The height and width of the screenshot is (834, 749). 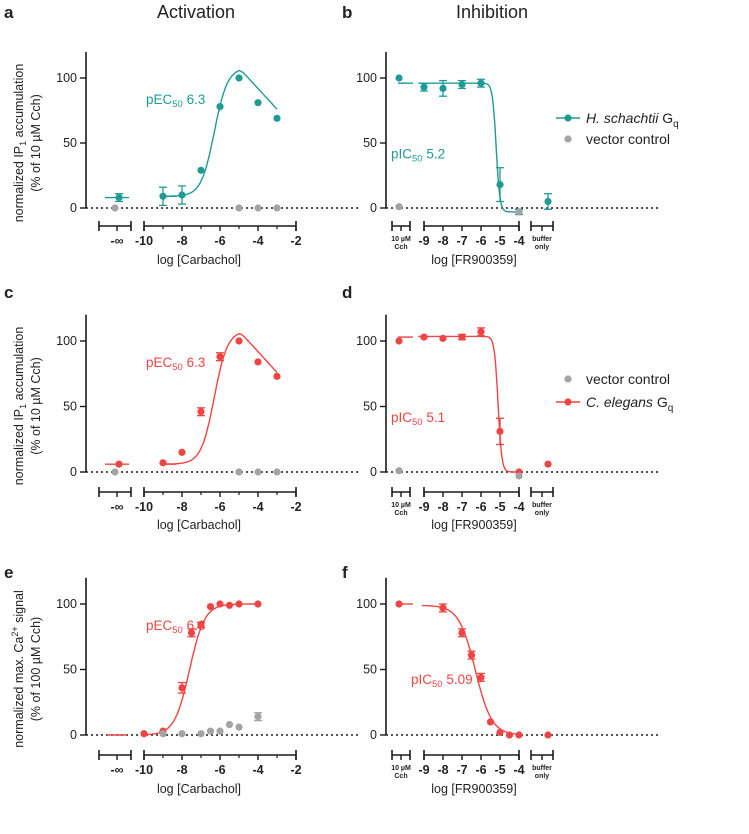 I want to click on panel-label-c: c, so click(x=8, y=292).